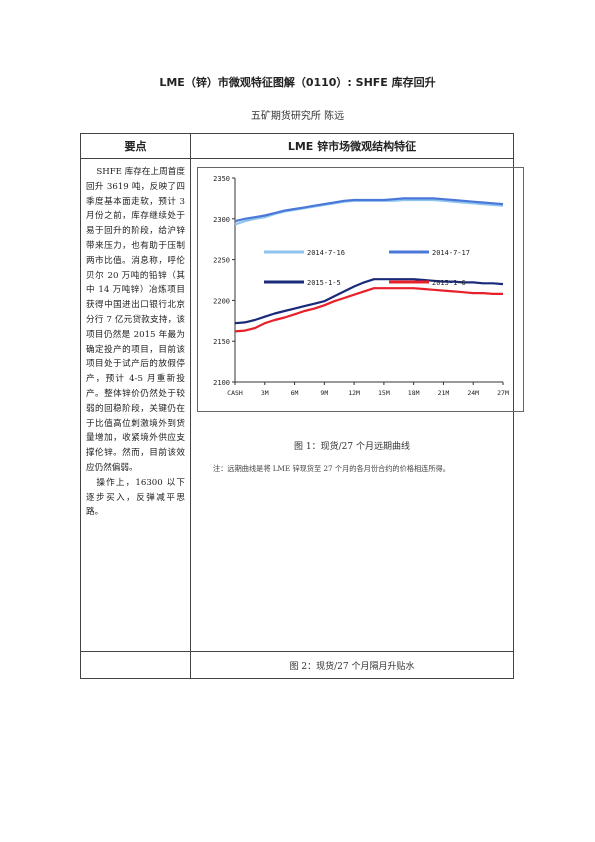 This screenshot has width=595, height=842. I want to click on x-tick-label: 27M, so click(503, 393).